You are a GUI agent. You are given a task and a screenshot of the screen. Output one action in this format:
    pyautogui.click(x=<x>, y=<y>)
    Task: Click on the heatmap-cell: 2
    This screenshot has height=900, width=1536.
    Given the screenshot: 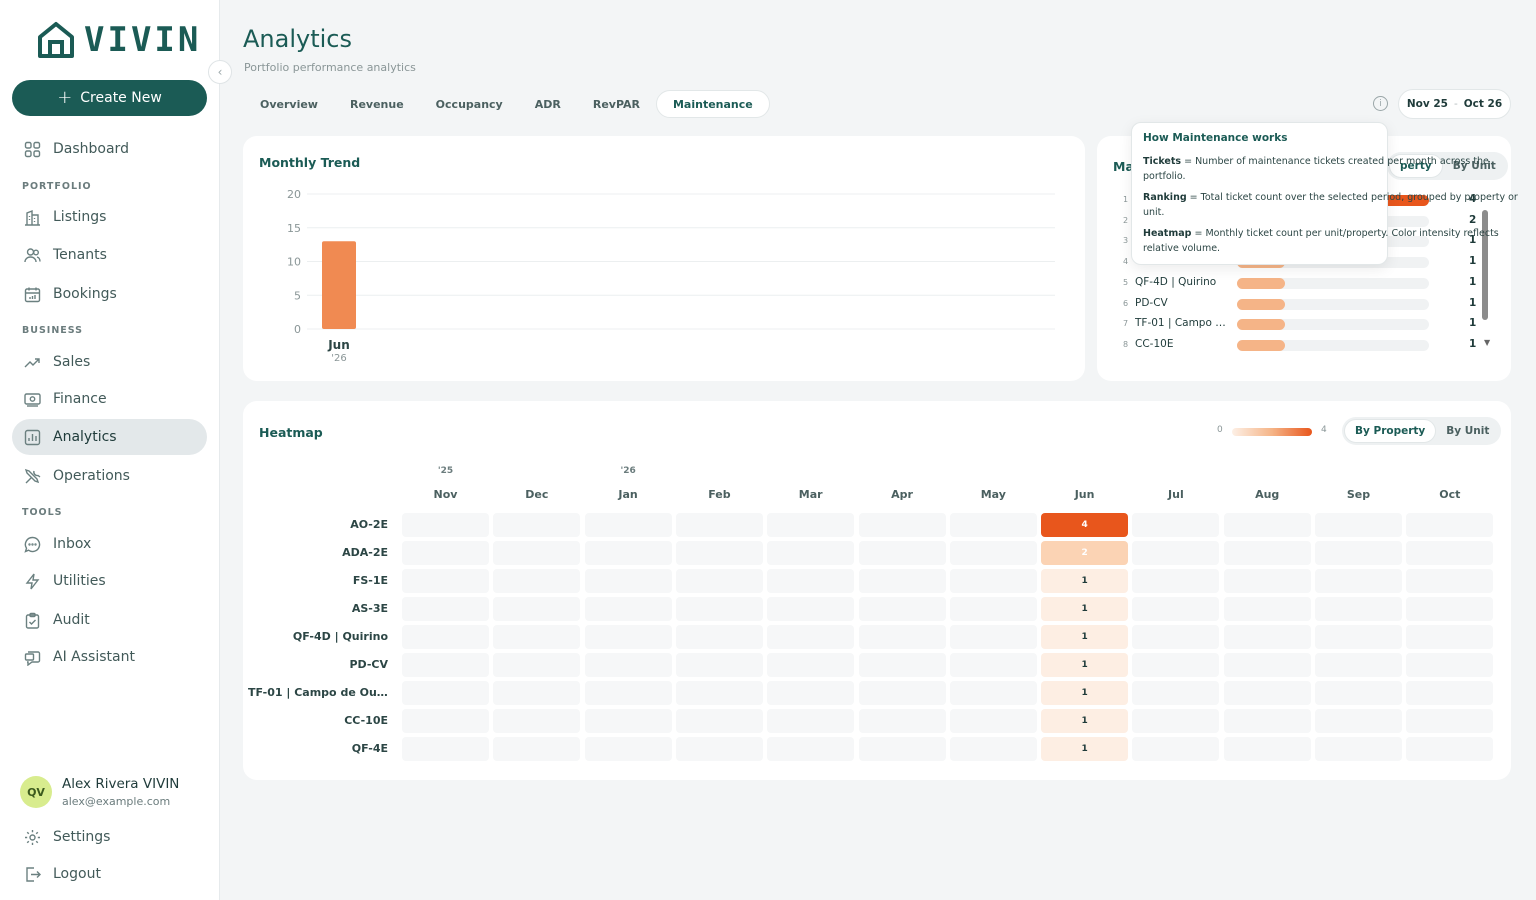 What is the action you would take?
    pyautogui.click(x=1085, y=553)
    